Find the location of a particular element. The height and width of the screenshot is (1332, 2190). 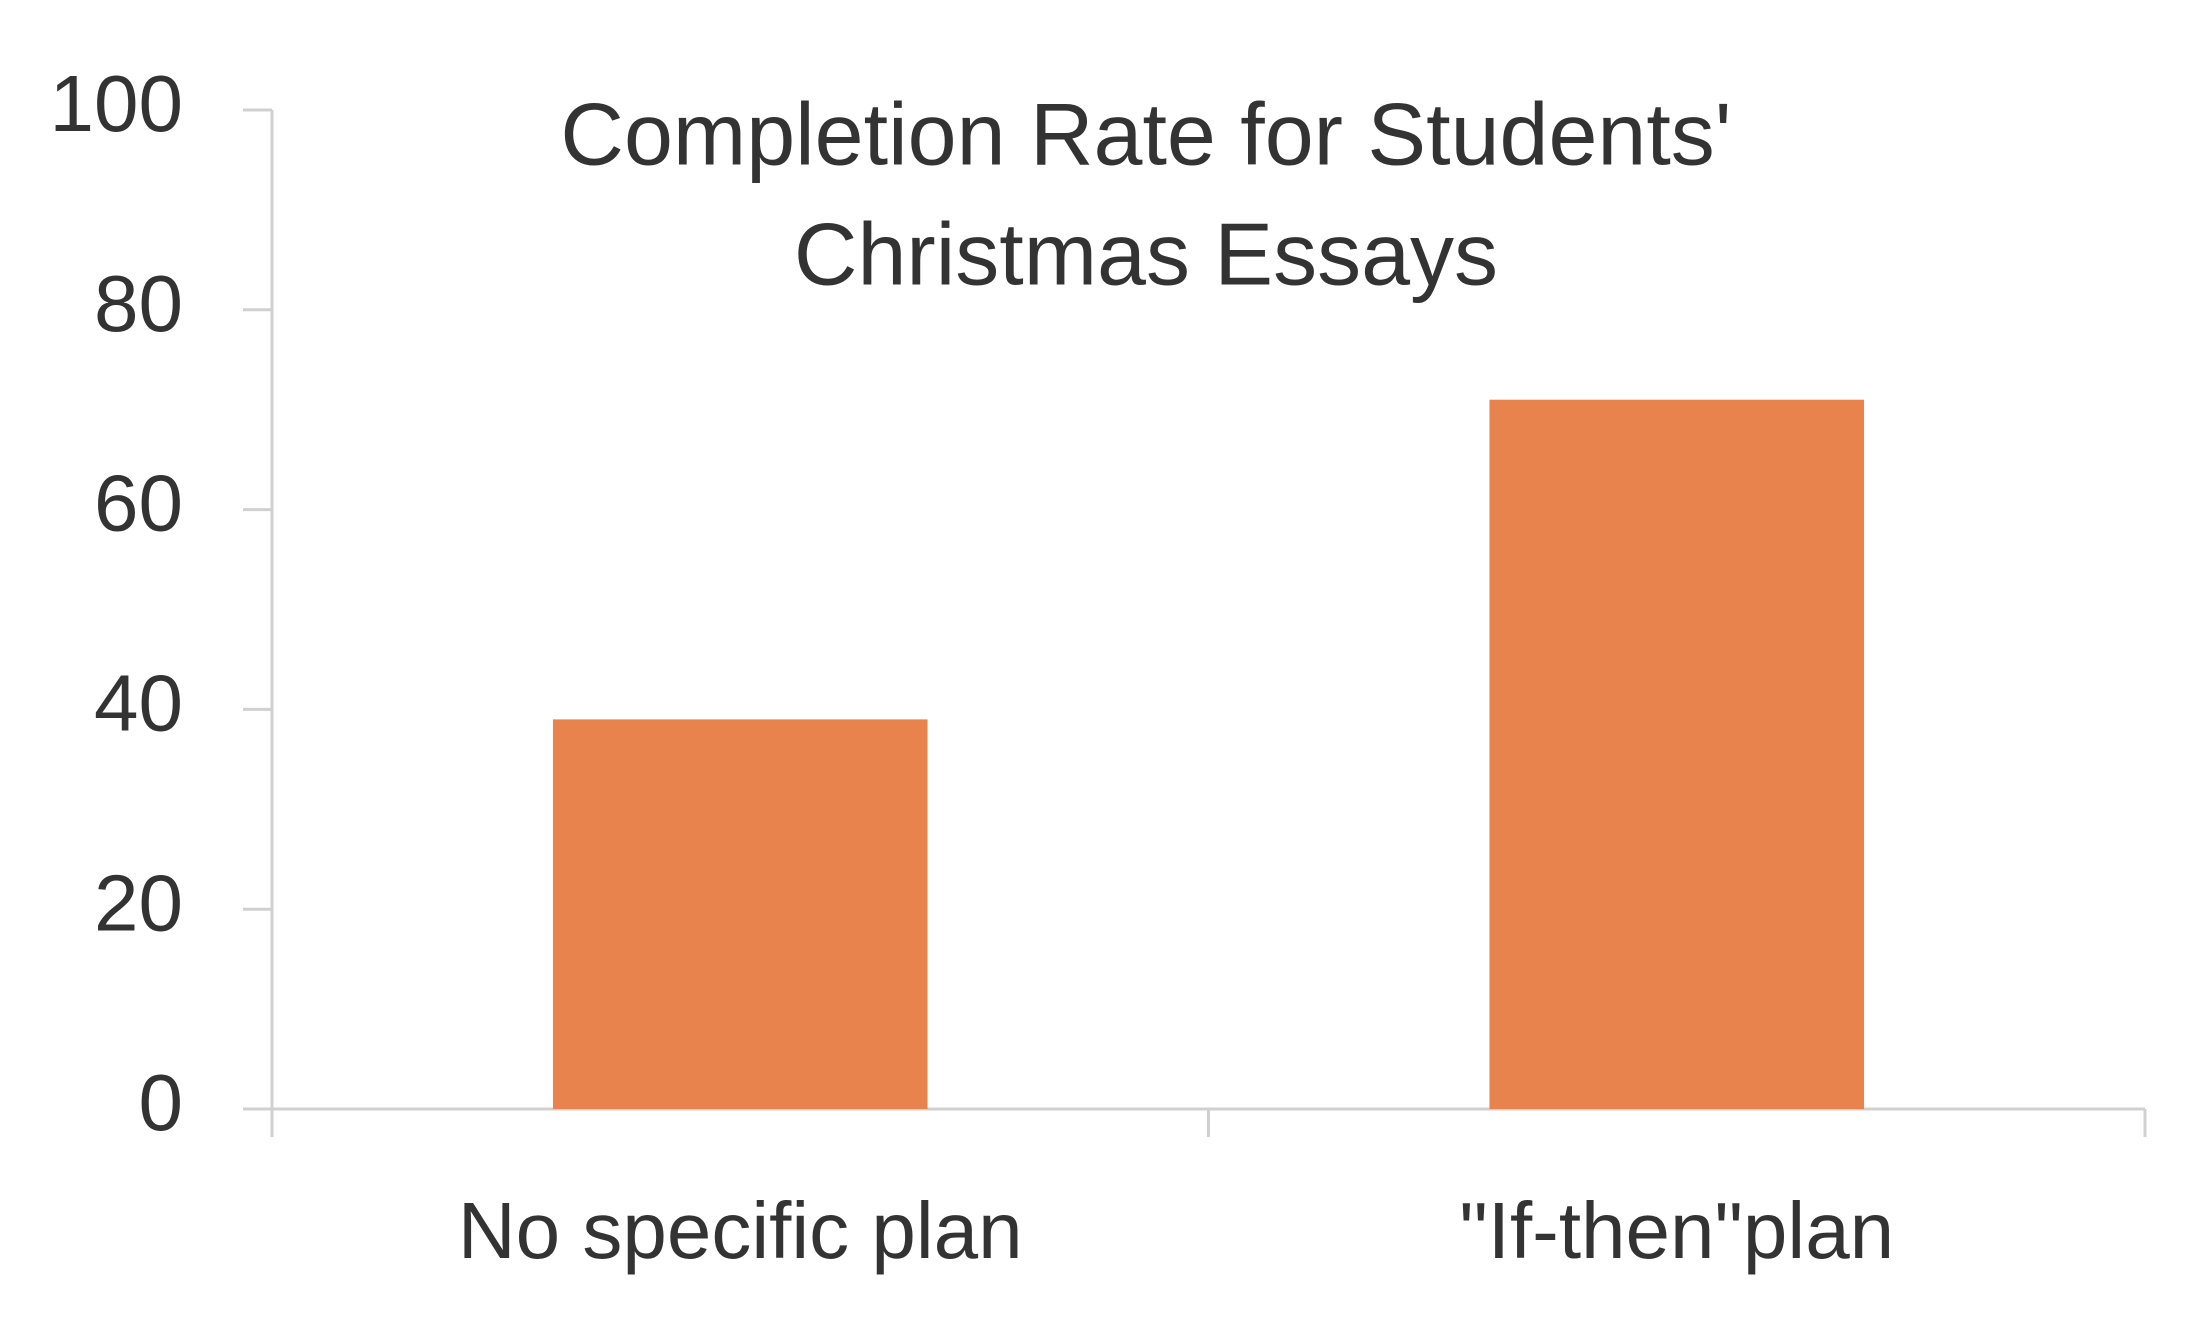

y-tick-label: 100 is located at coordinates (116, 103).